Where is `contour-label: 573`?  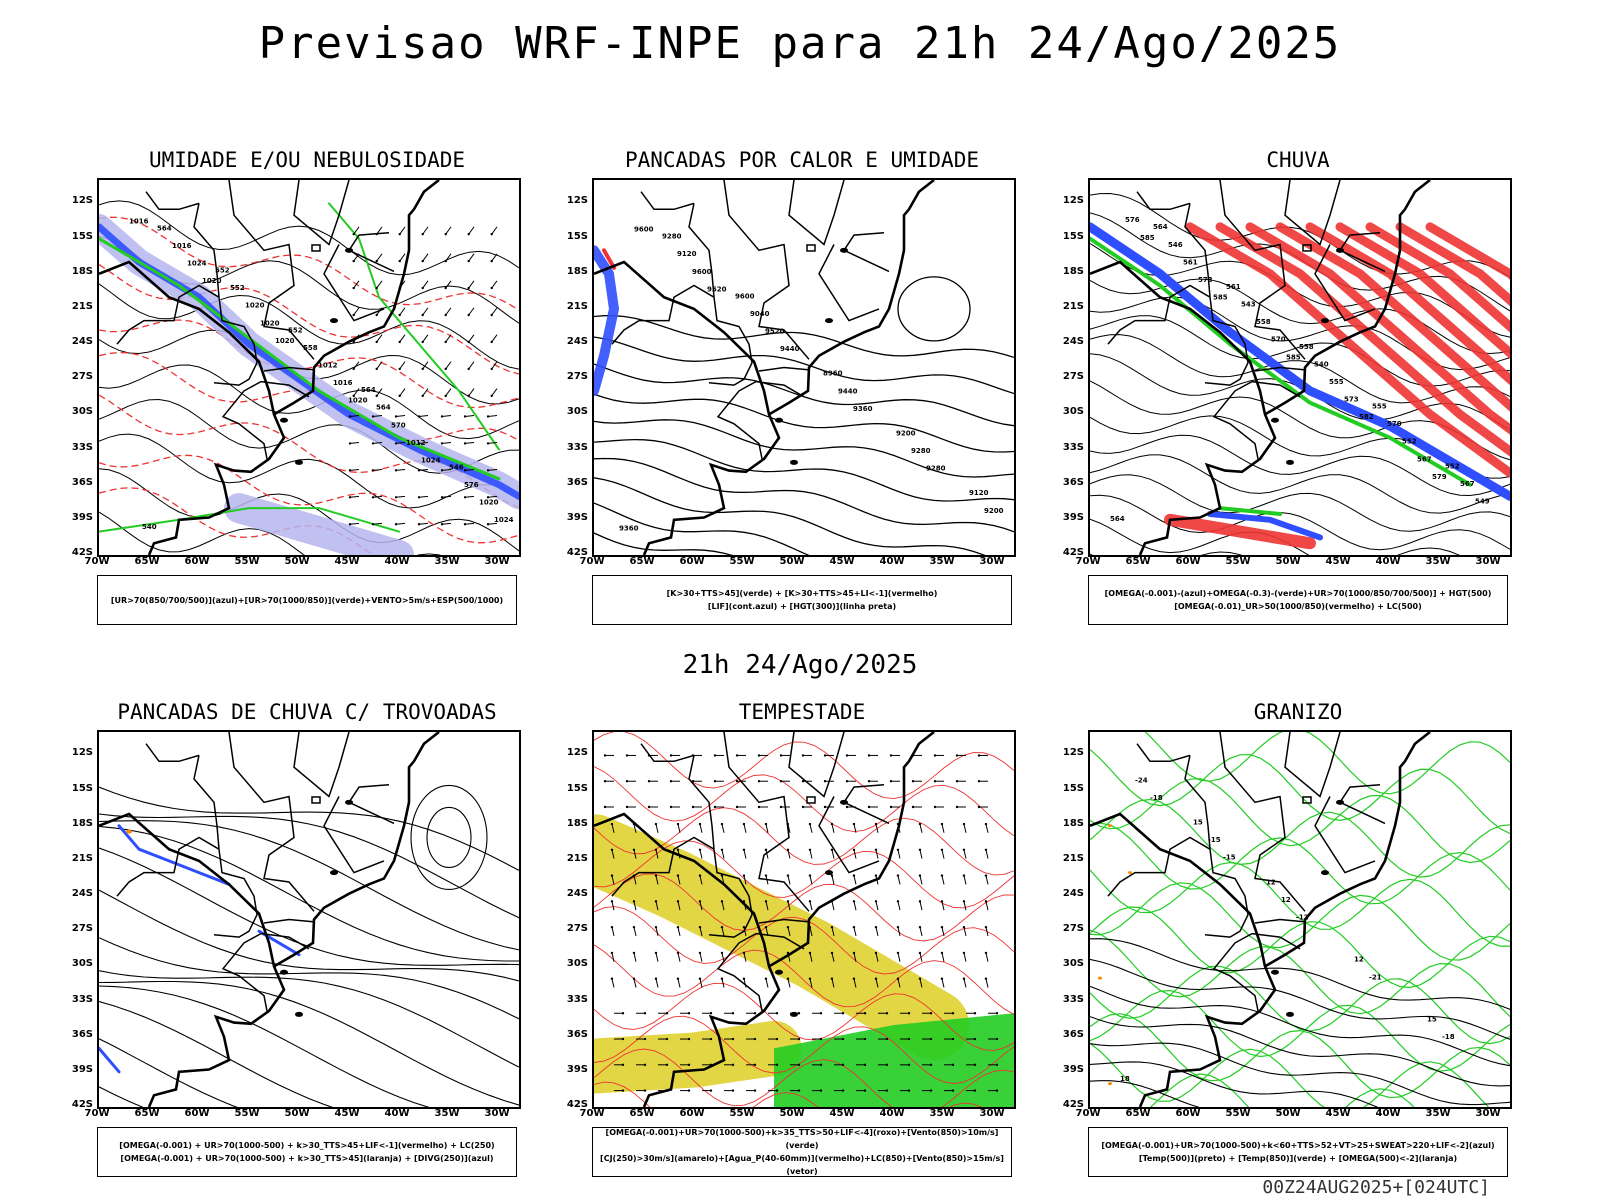
contour-label: 573 is located at coordinates (1205, 280).